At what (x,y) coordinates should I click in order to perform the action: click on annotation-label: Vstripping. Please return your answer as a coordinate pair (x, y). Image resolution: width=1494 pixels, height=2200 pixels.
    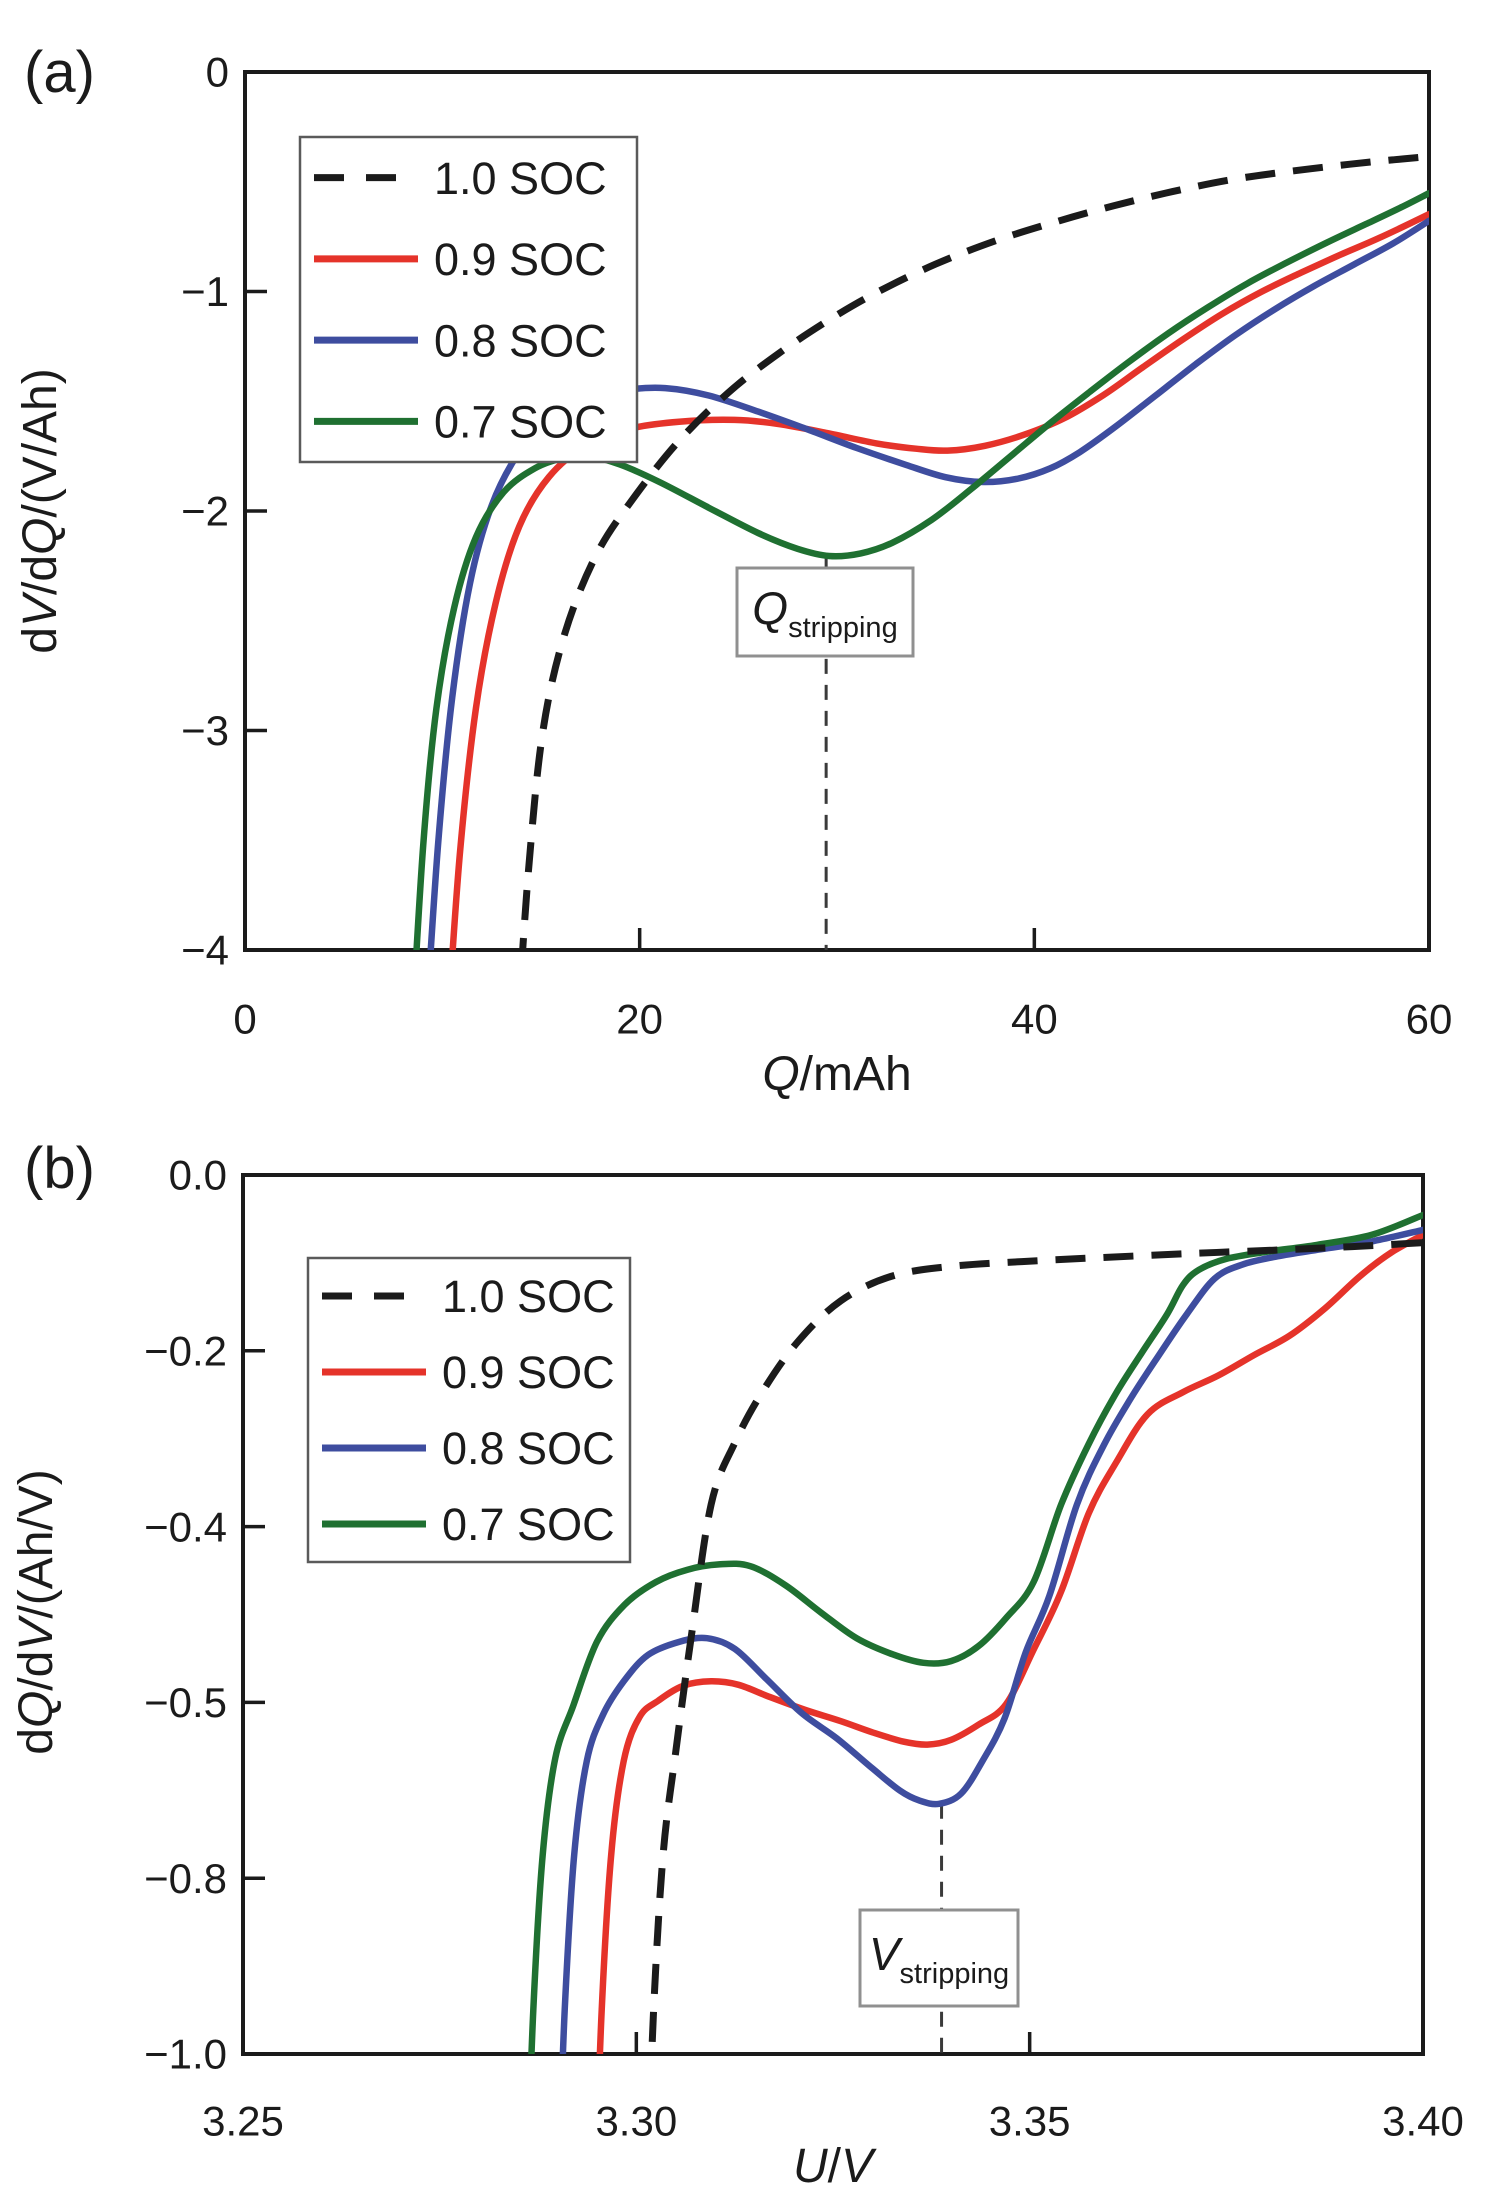
    Looking at the image, I should click on (939, 1959).